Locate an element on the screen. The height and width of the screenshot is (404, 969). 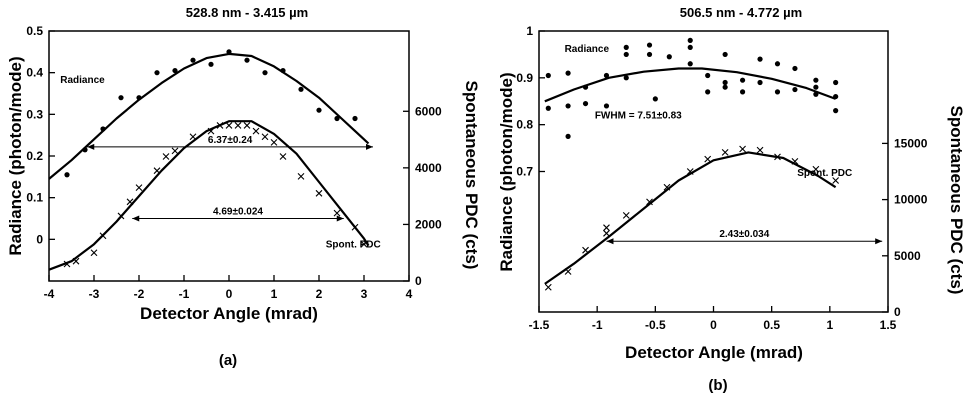
chart-a-ylabel: Radiance (photon/mode) is located at coordinates (15, 155).